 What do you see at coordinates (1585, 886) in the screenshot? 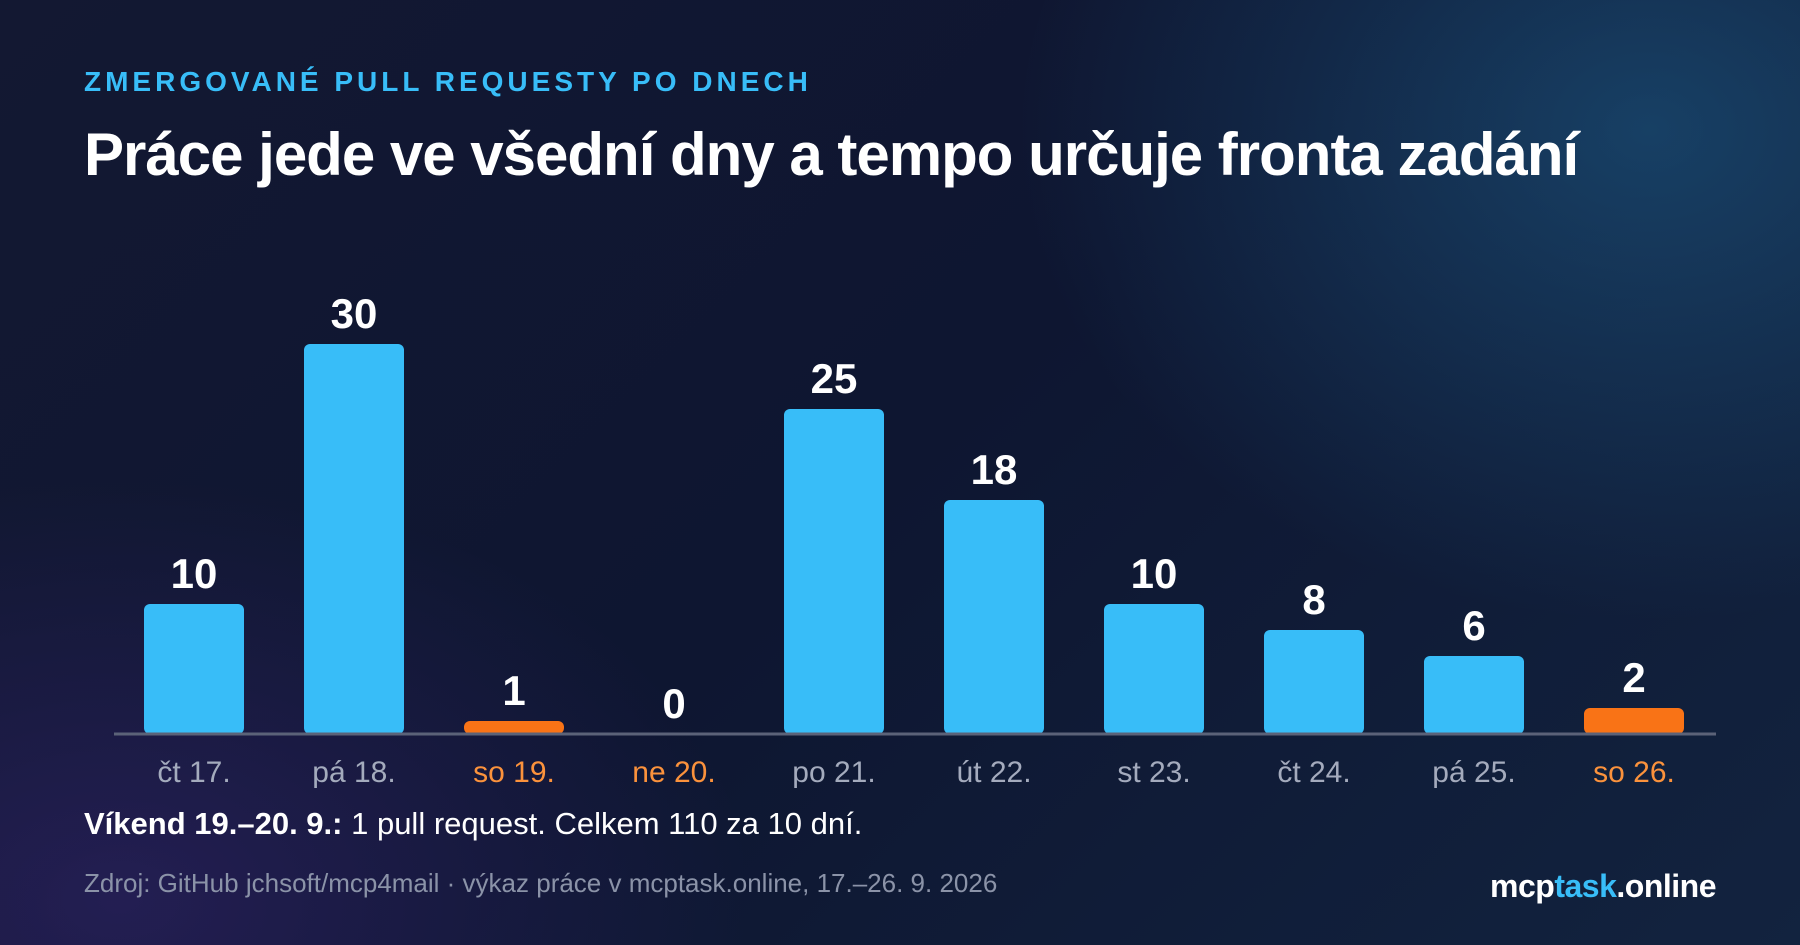
I see `brand-accent: task` at bounding box center [1585, 886].